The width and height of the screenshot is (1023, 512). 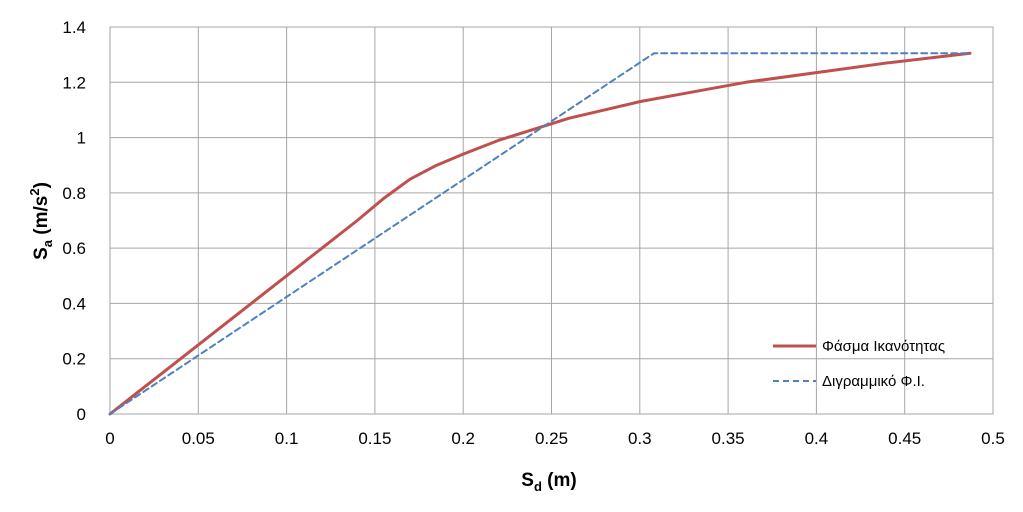 I want to click on y-tick-label: 1.2, so click(x=74, y=82).